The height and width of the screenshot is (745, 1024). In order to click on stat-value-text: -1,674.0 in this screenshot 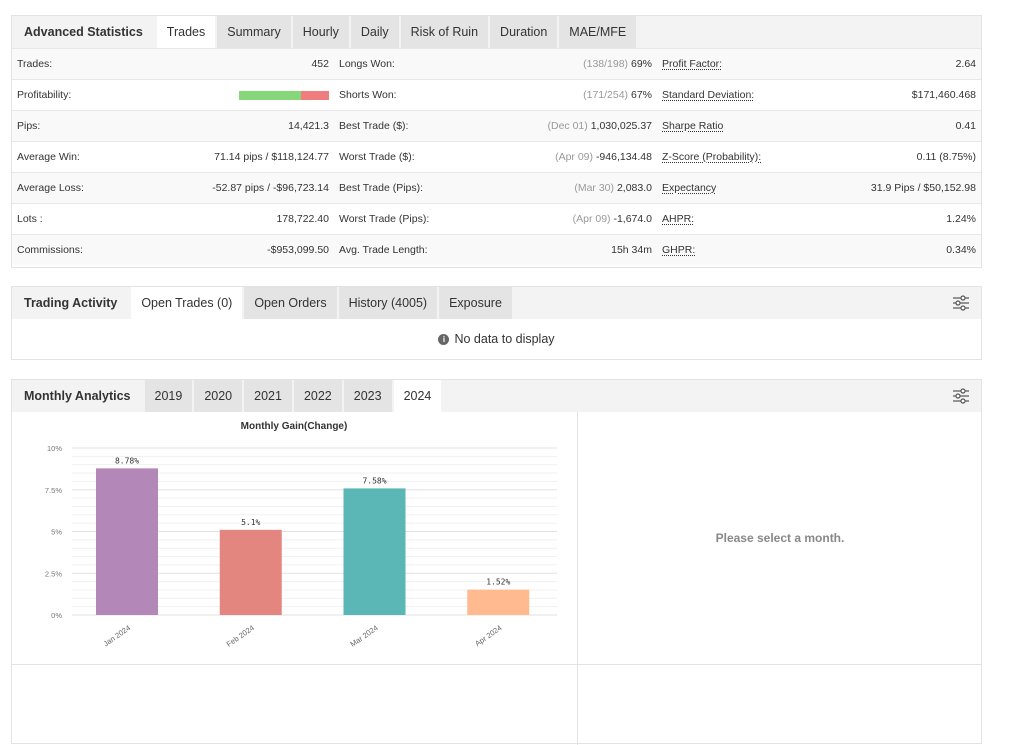, I will do `click(632, 219)`.